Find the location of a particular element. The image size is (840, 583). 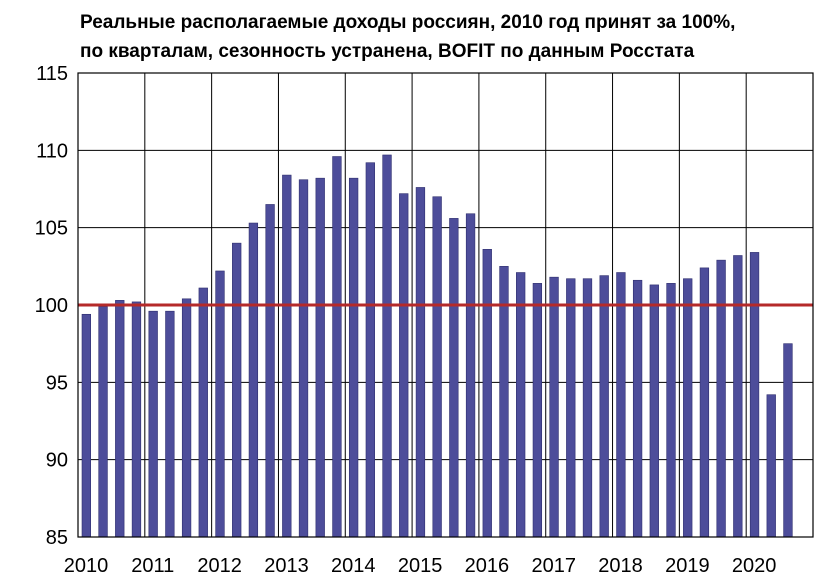

x-tick-label: 2010 is located at coordinates (86, 566).